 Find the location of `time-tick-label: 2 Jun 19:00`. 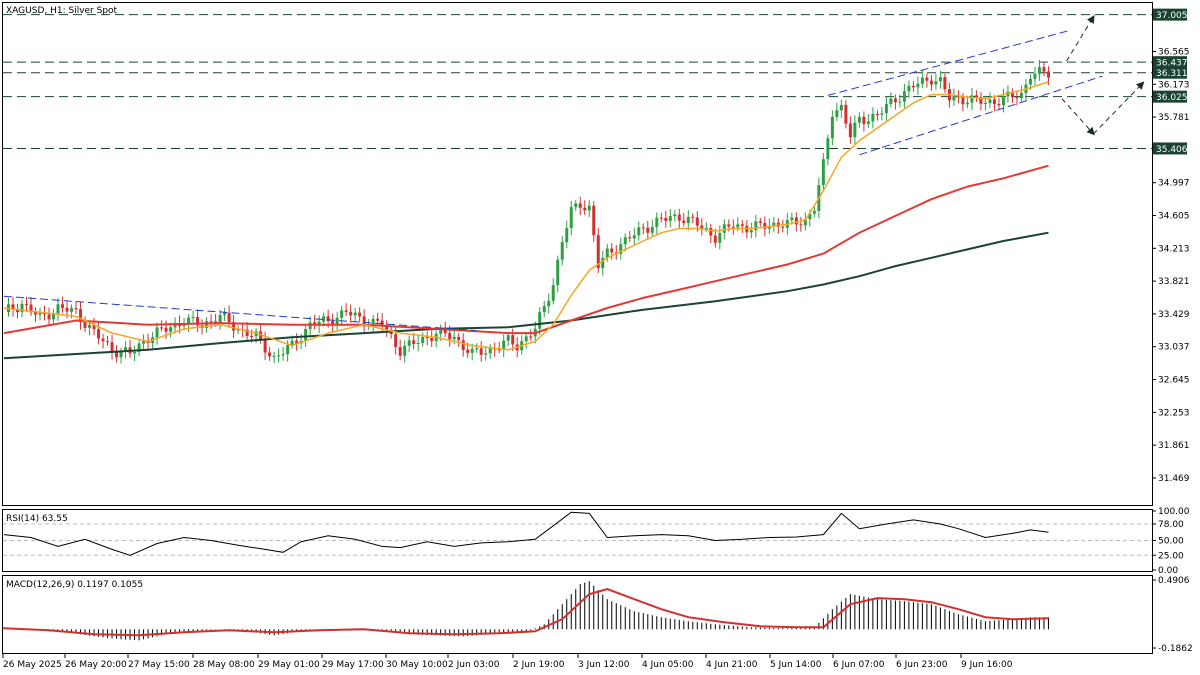

time-tick-label: 2 Jun 19:00 is located at coordinates (539, 665).